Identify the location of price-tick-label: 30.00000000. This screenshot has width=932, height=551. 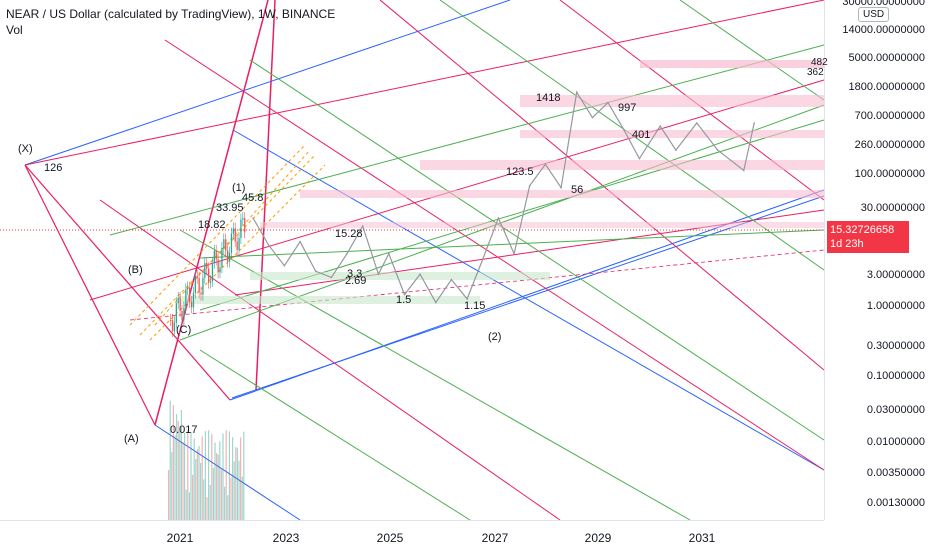
(892, 208).